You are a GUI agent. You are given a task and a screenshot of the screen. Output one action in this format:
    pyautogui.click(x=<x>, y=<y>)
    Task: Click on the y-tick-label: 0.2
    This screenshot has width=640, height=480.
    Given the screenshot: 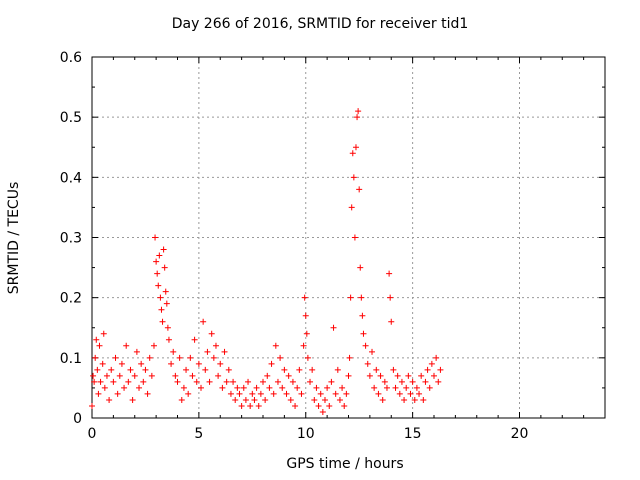 What is the action you would take?
    pyautogui.click(x=71, y=299)
    